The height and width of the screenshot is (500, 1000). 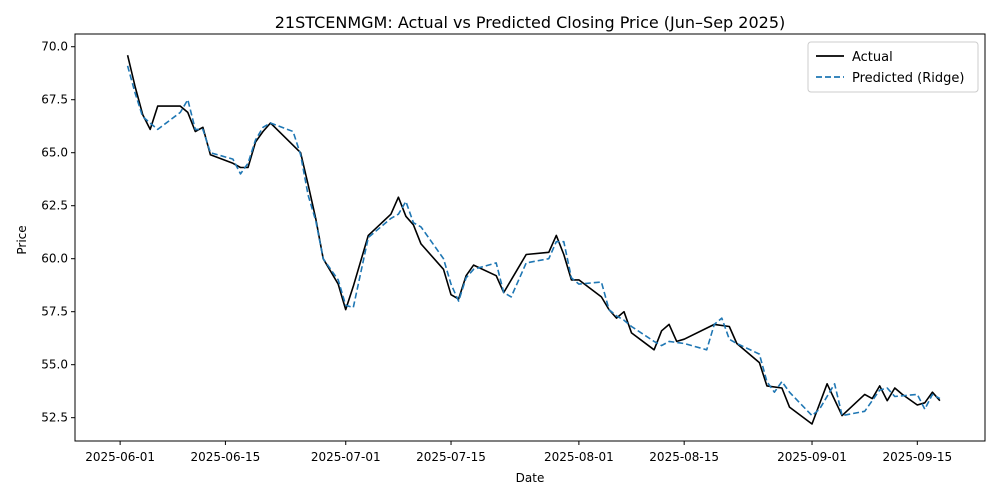 I want to click on y-tick-label: 62.5, so click(x=54, y=206).